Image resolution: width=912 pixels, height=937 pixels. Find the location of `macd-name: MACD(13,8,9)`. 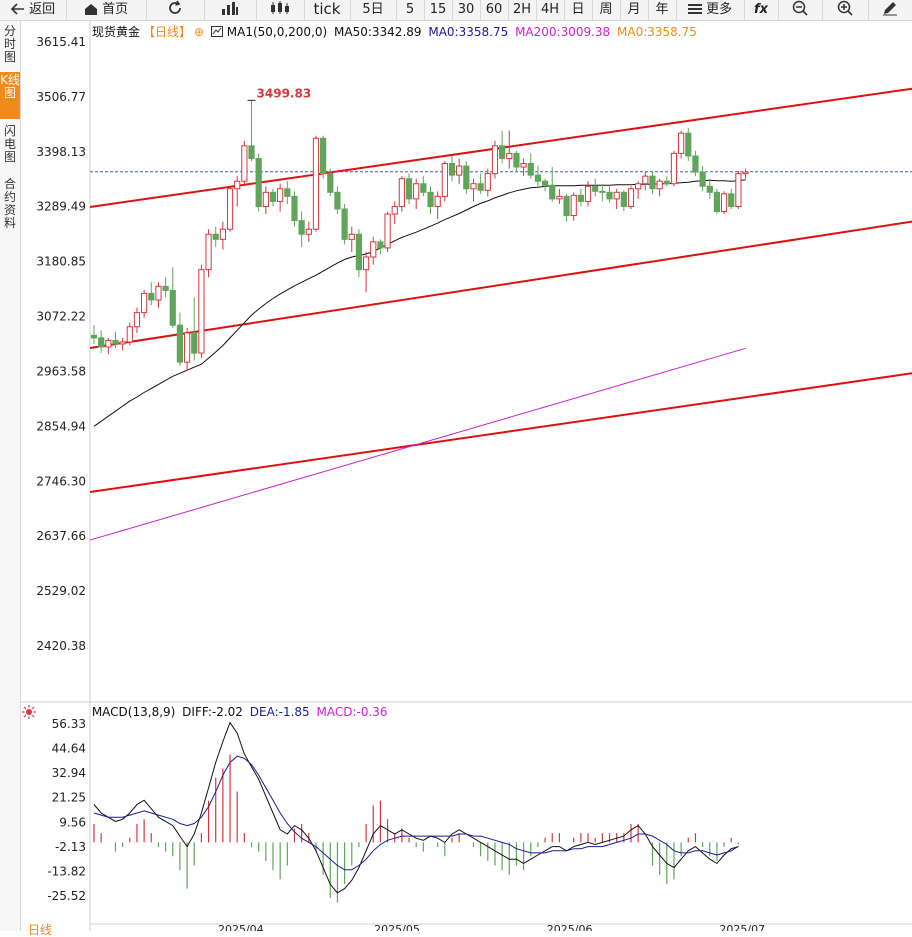

macd-name: MACD(13,8,9) is located at coordinates (133, 712).